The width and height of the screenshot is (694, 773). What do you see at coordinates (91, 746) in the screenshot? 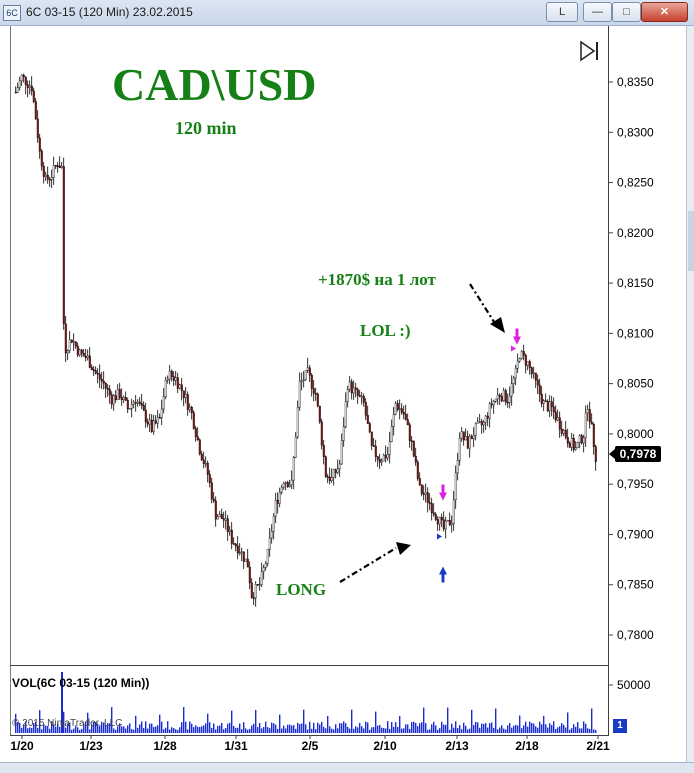
I see `time-tick-label: 1/23` at bounding box center [91, 746].